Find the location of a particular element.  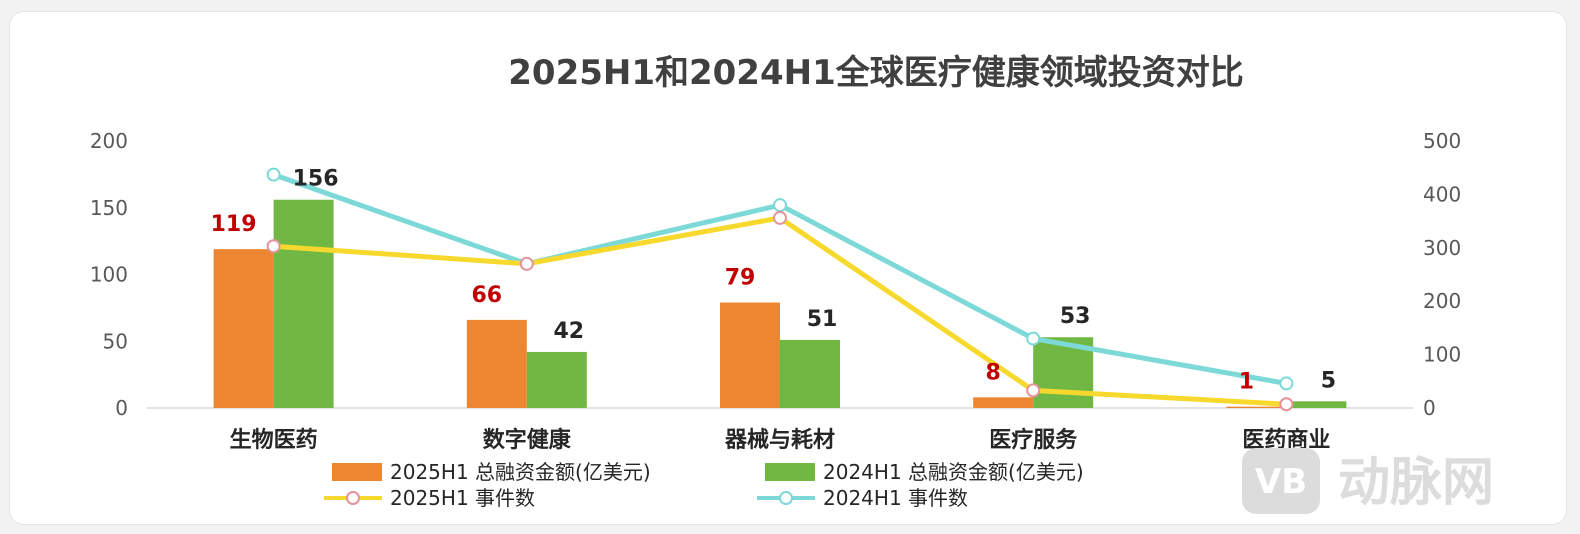

left-tick-label: 200 is located at coordinates (109, 141).